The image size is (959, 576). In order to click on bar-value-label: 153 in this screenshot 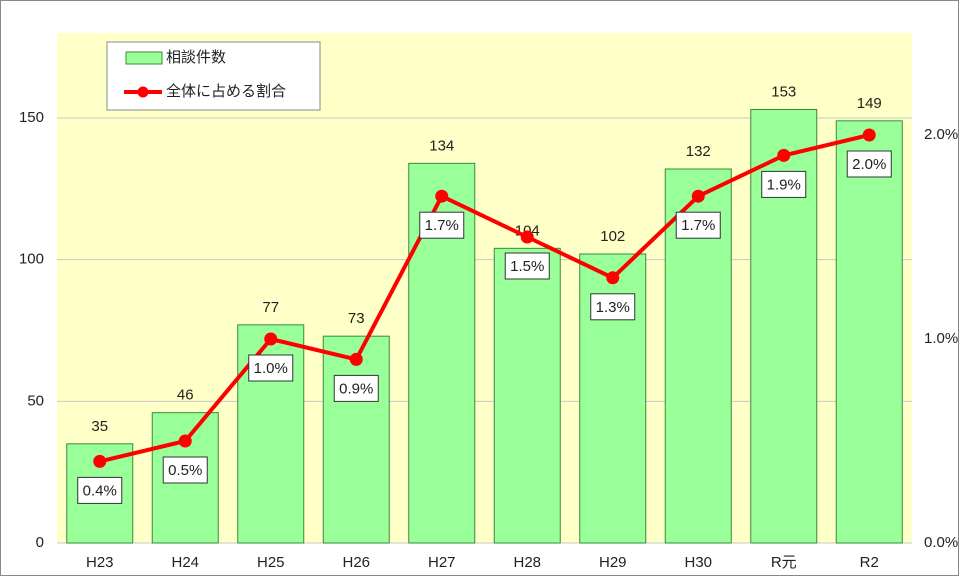, I will do `click(783, 91)`.